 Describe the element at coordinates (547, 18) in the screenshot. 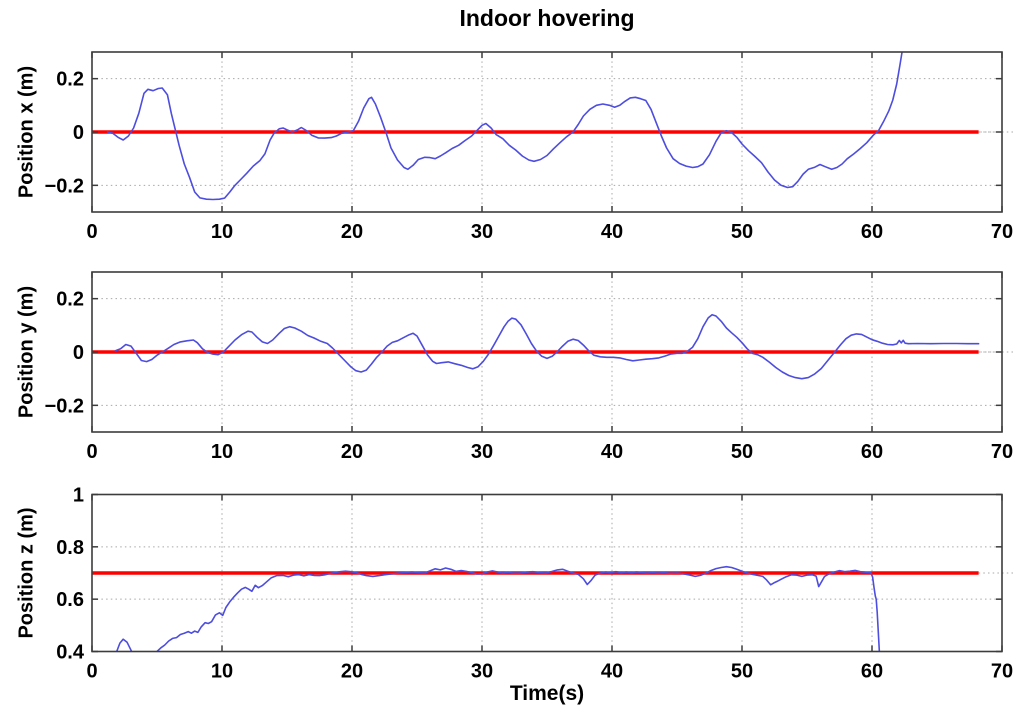

I see `figure-title: Indoor hovering` at that location.